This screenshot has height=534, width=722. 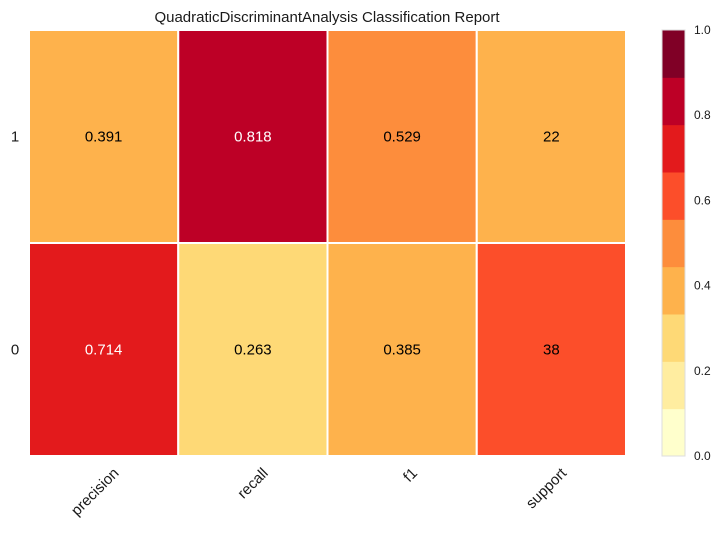 I want to click on cell-label-1-precision: 0.391, so click(x=104, y=137).